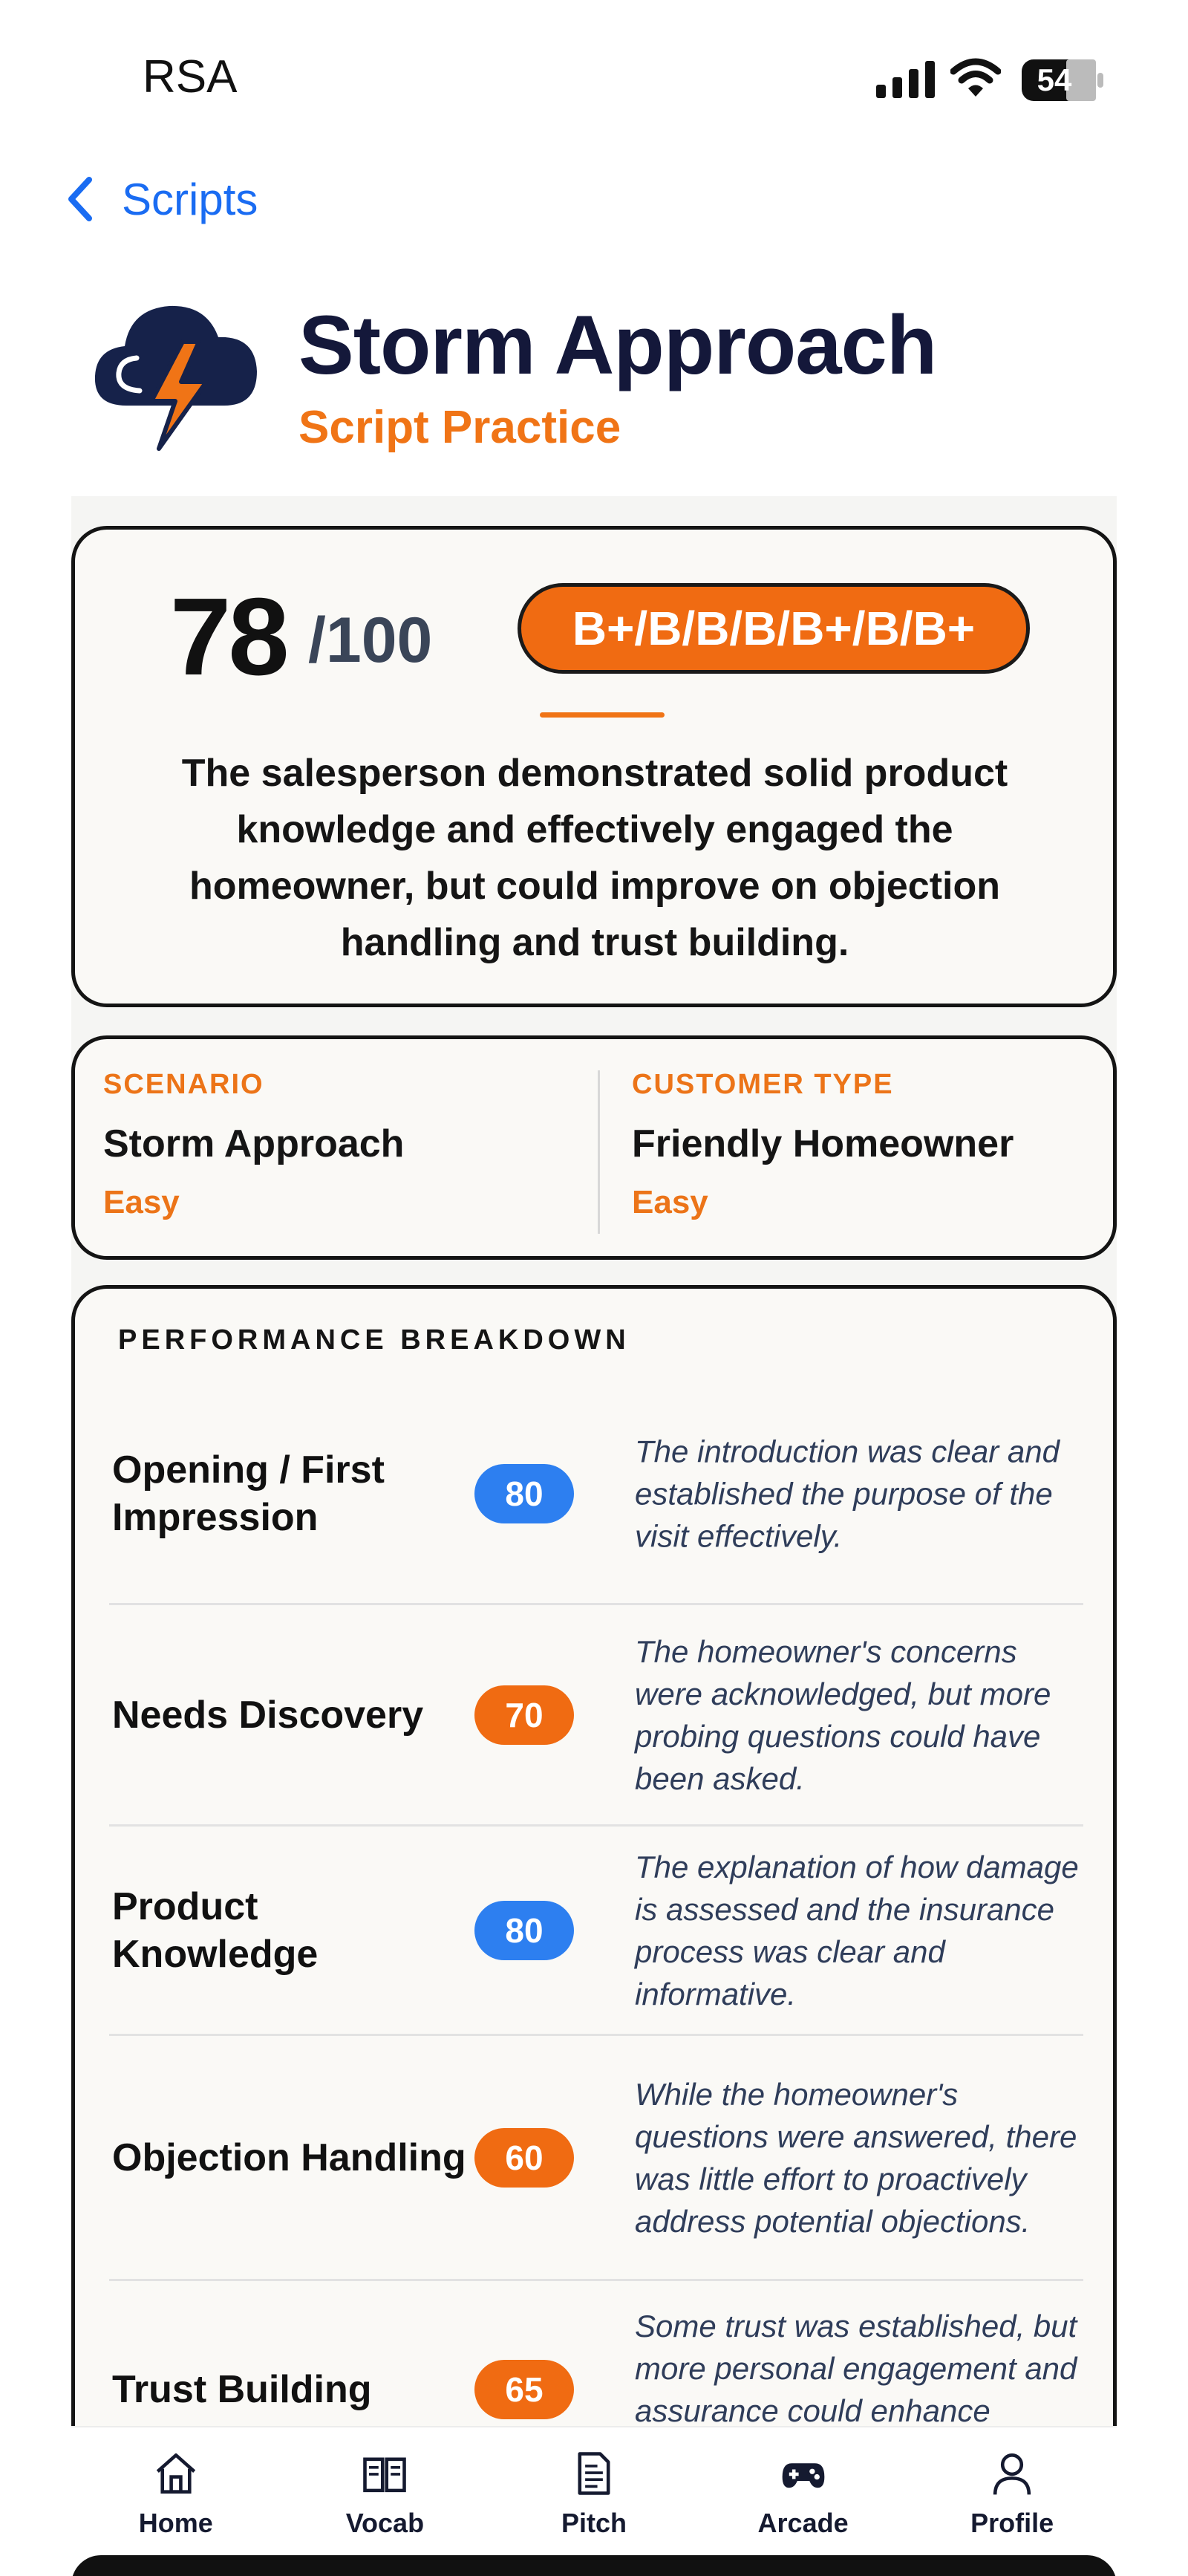 This screenshot has width=1188, height=2576. Describe the element at coordinates (603, 715) in the screenshot. I see `accent-divider` at that location.